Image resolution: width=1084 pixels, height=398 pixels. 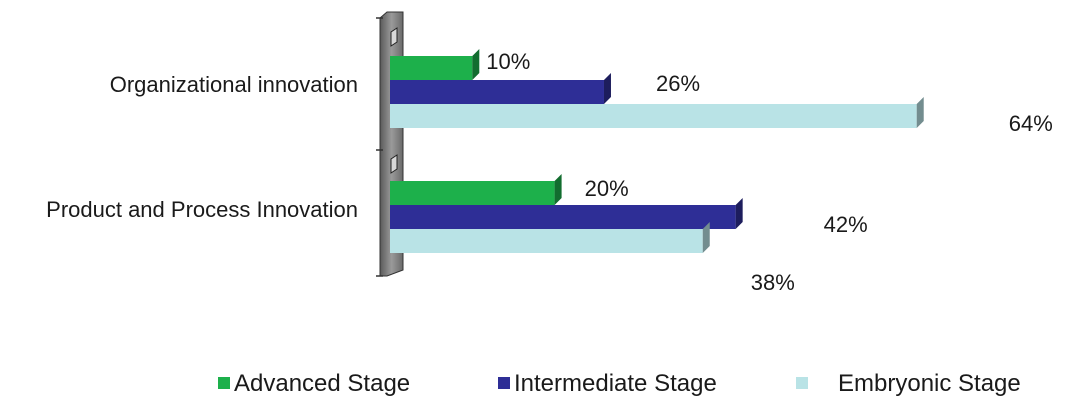 What do you see at coordinates (202, 209) in the screenshot?
I see `category-label: Product and Process Innovation` at bounding box center [202, 209].